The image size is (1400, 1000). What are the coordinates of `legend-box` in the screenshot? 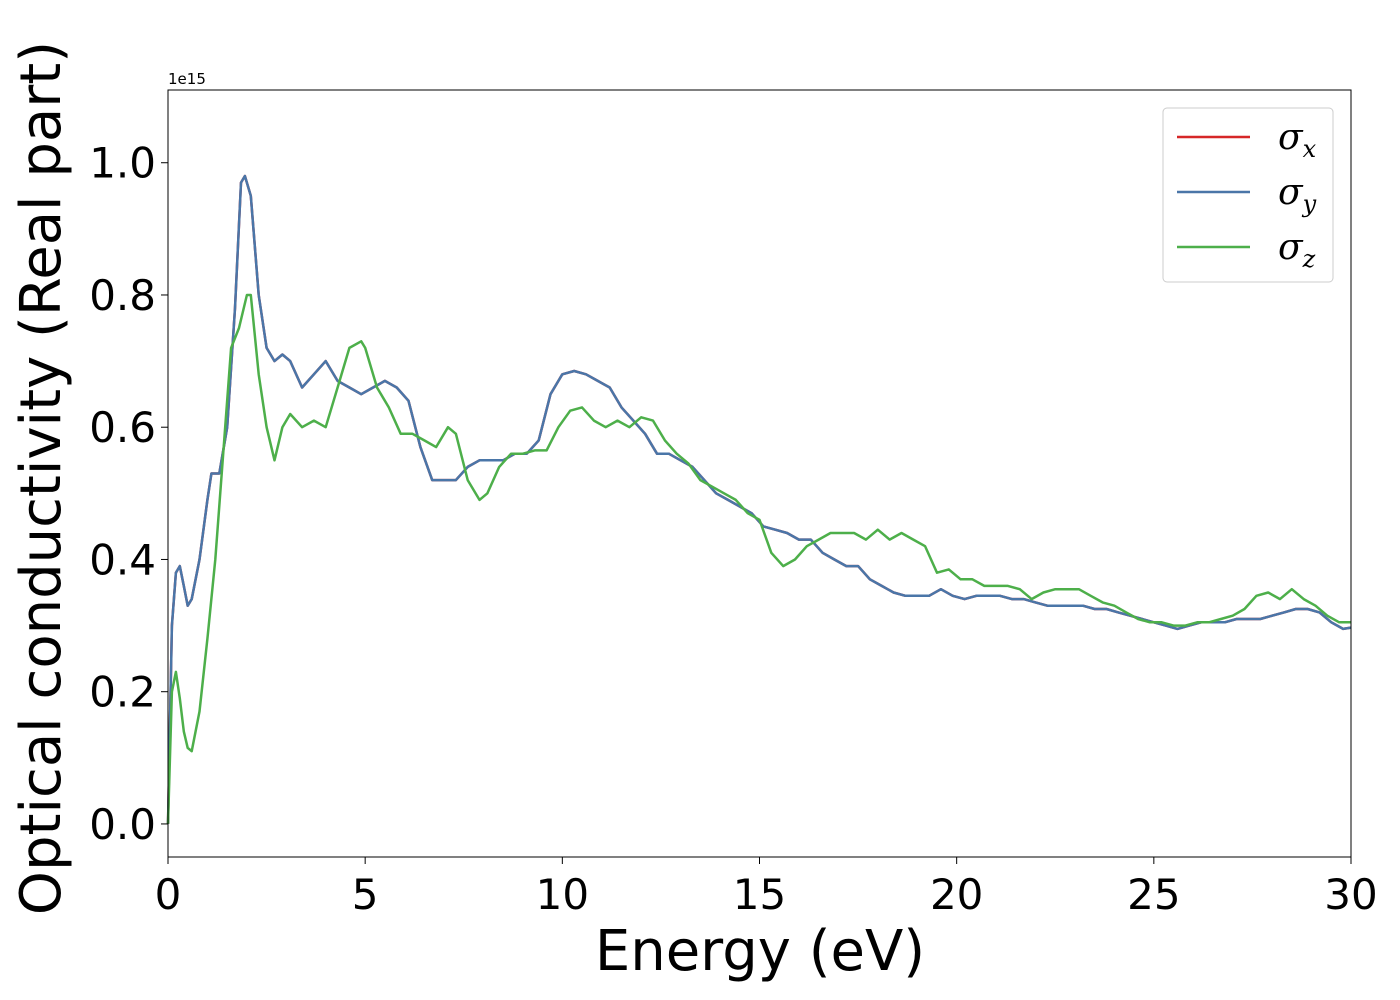 It's located at (1248, 195).